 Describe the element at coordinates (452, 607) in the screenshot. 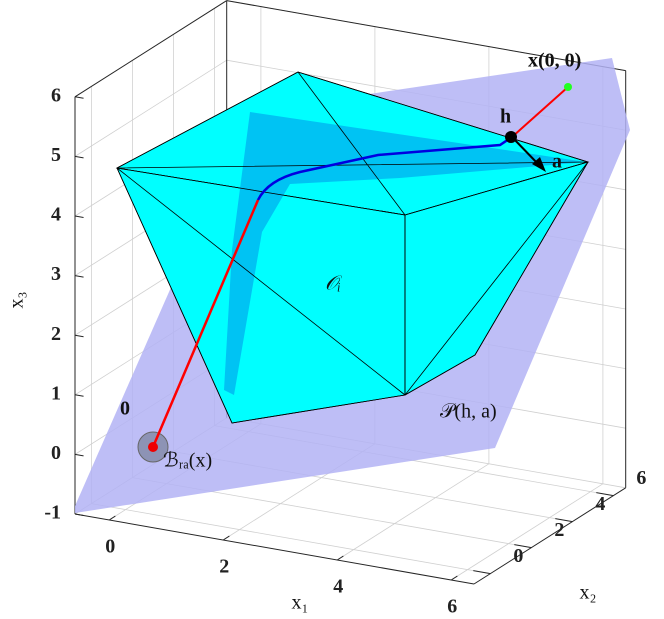

I see `x-tick-label: 6` at that location.